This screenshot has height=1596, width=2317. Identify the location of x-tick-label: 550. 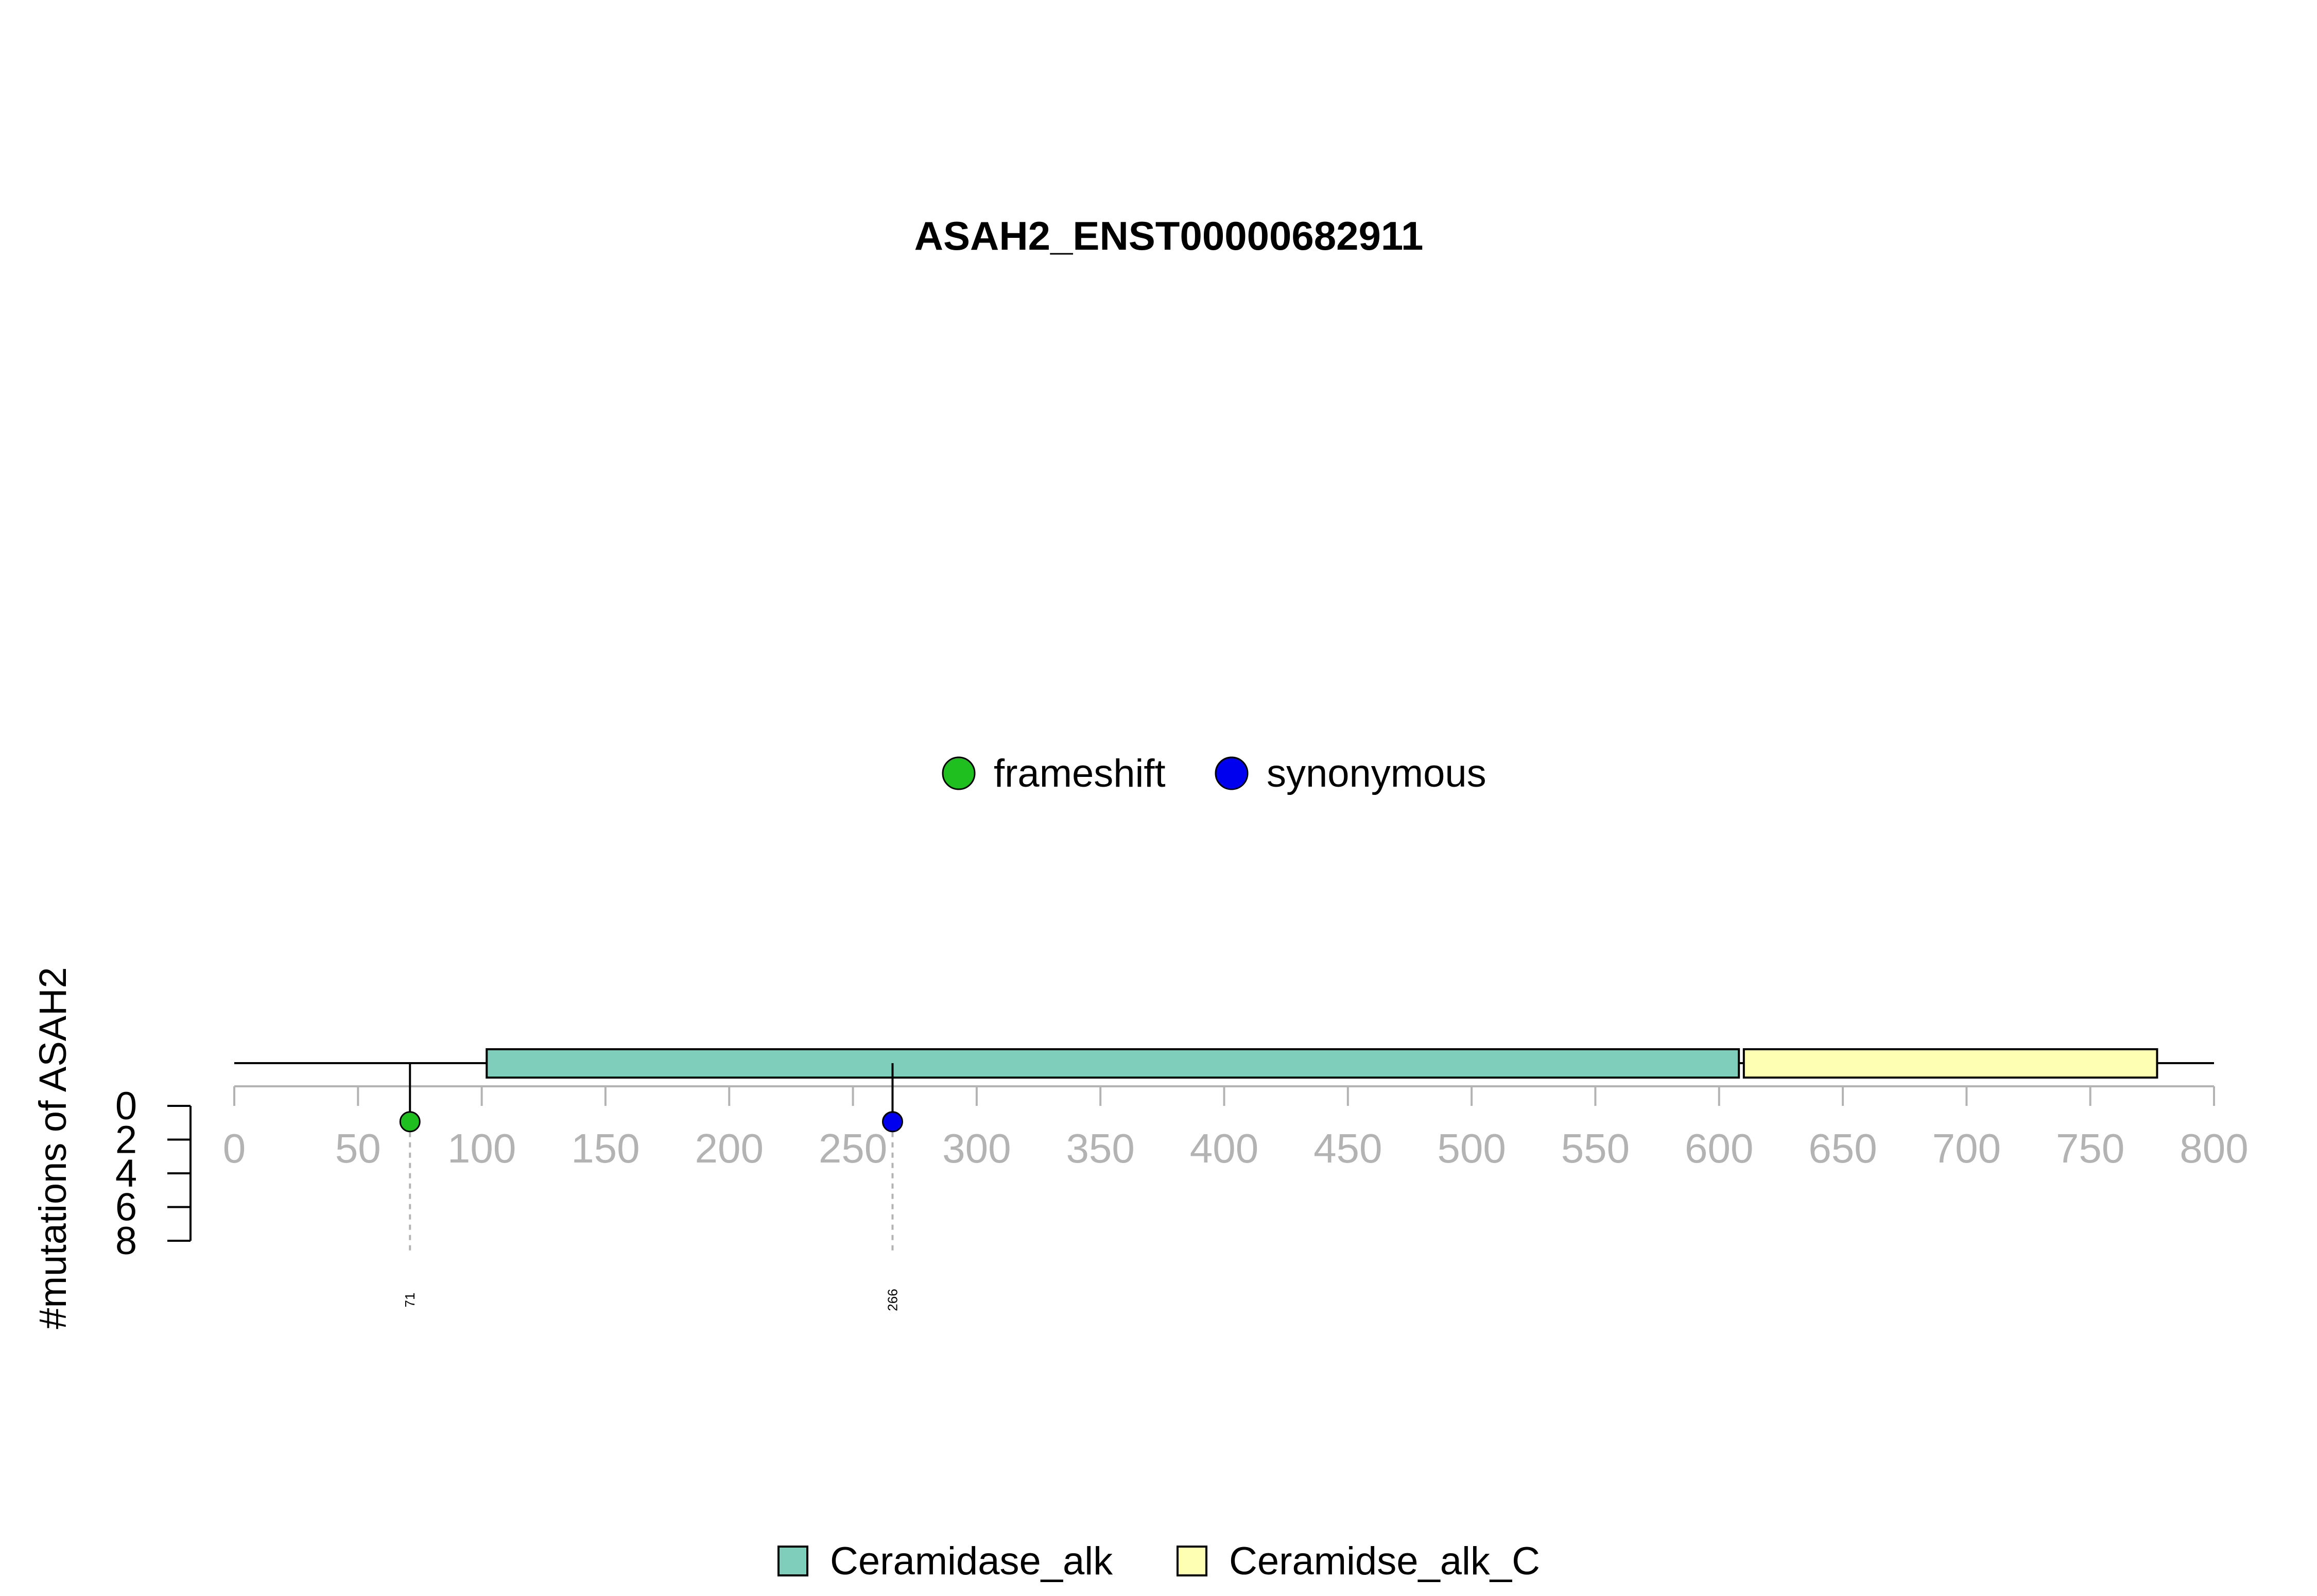
(1595, 1148).